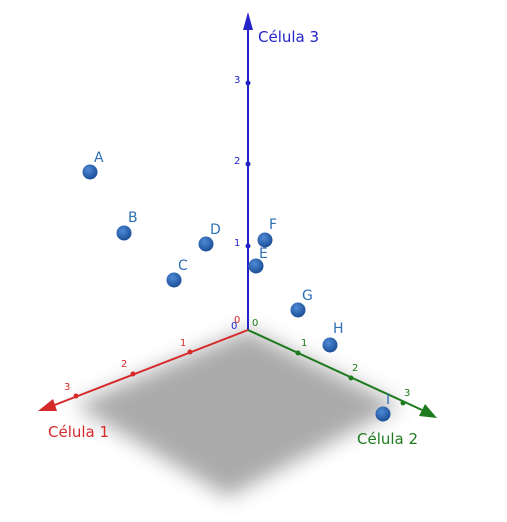 This screenshot has width=507, height=522. I want to click on x-ticks: 1 2 3, so click(128, 368).